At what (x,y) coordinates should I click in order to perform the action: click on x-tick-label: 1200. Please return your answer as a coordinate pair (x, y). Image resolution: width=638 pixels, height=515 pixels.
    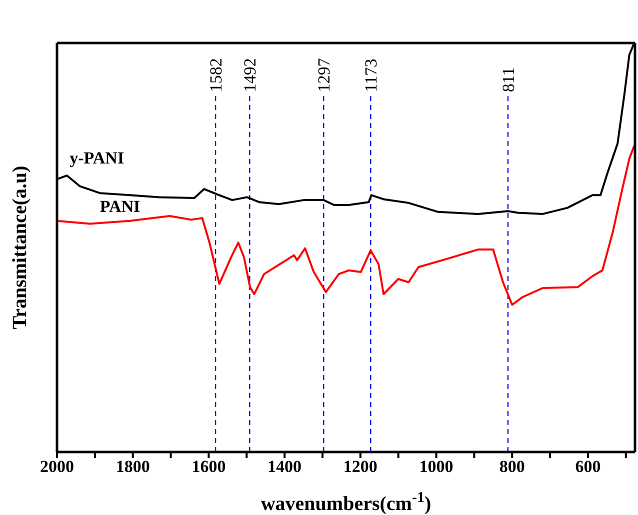
    Looking at the image, I should click on (360, 466).